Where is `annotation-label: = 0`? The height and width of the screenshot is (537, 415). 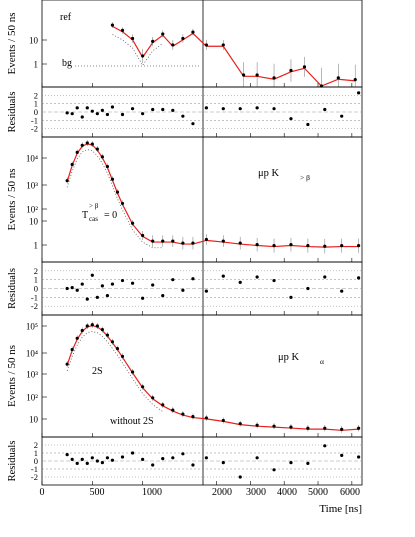
annotation-label: = 0 is located at coordinates (110, 215).